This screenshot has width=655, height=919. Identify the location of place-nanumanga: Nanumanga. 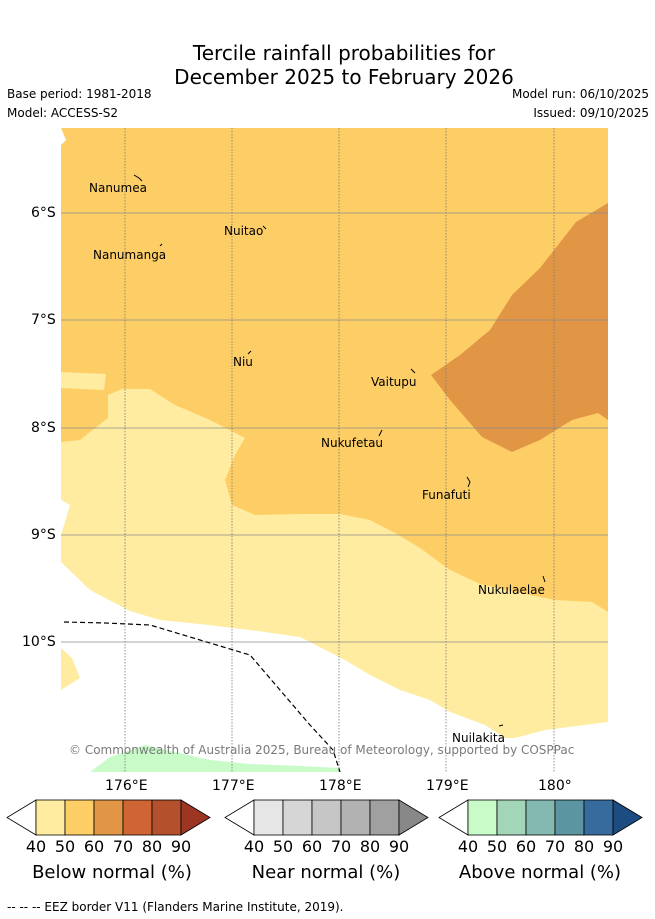
(130, 255).